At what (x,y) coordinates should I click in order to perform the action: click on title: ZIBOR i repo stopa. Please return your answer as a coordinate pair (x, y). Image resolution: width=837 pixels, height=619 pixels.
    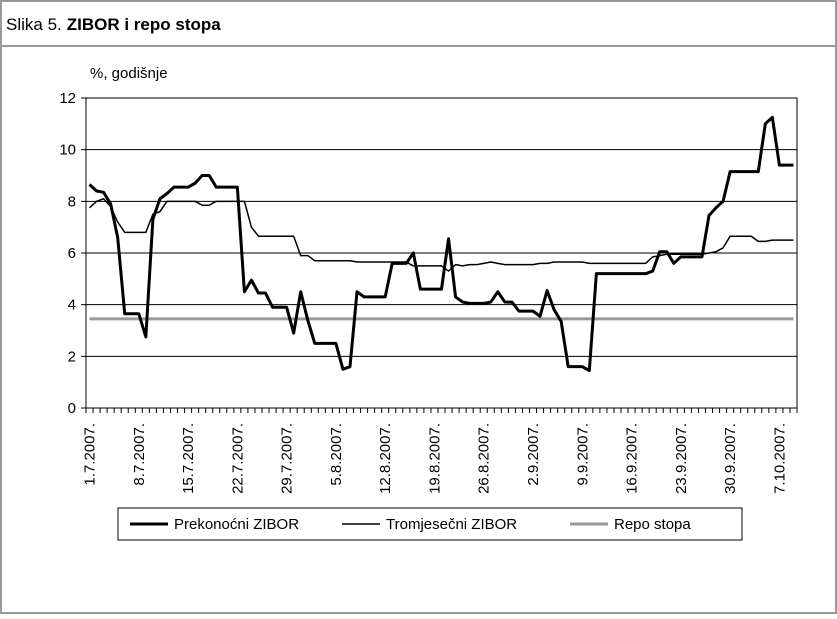
    Looking at the image, I should click on (144, 24).